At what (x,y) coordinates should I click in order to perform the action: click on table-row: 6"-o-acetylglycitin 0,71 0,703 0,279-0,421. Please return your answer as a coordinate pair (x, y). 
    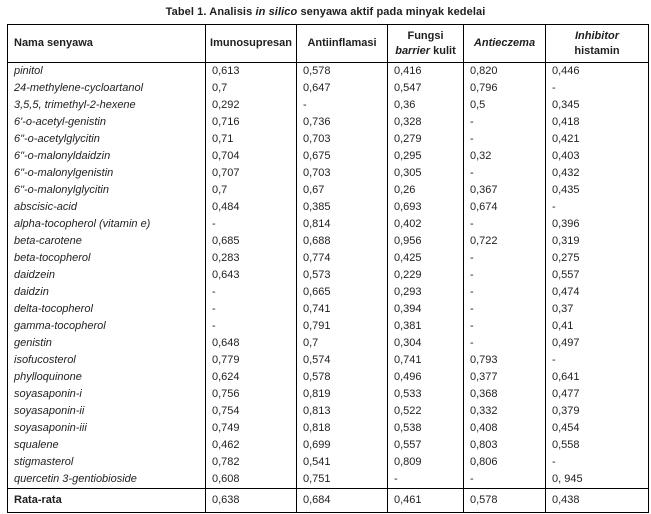
    Looking at the image, I should click on (328, 139).